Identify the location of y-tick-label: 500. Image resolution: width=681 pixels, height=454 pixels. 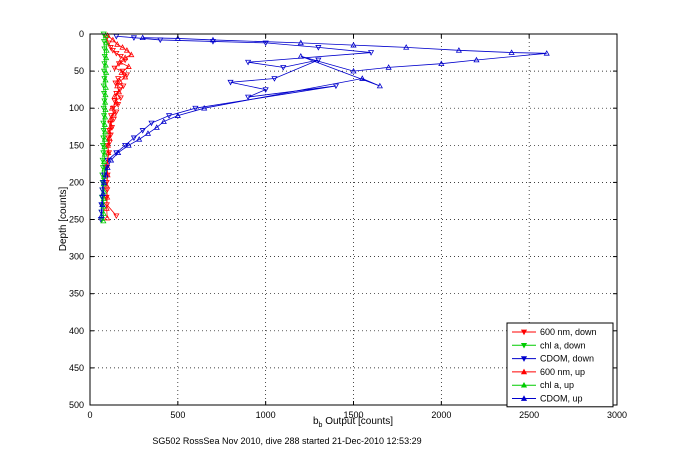
(76, 405).